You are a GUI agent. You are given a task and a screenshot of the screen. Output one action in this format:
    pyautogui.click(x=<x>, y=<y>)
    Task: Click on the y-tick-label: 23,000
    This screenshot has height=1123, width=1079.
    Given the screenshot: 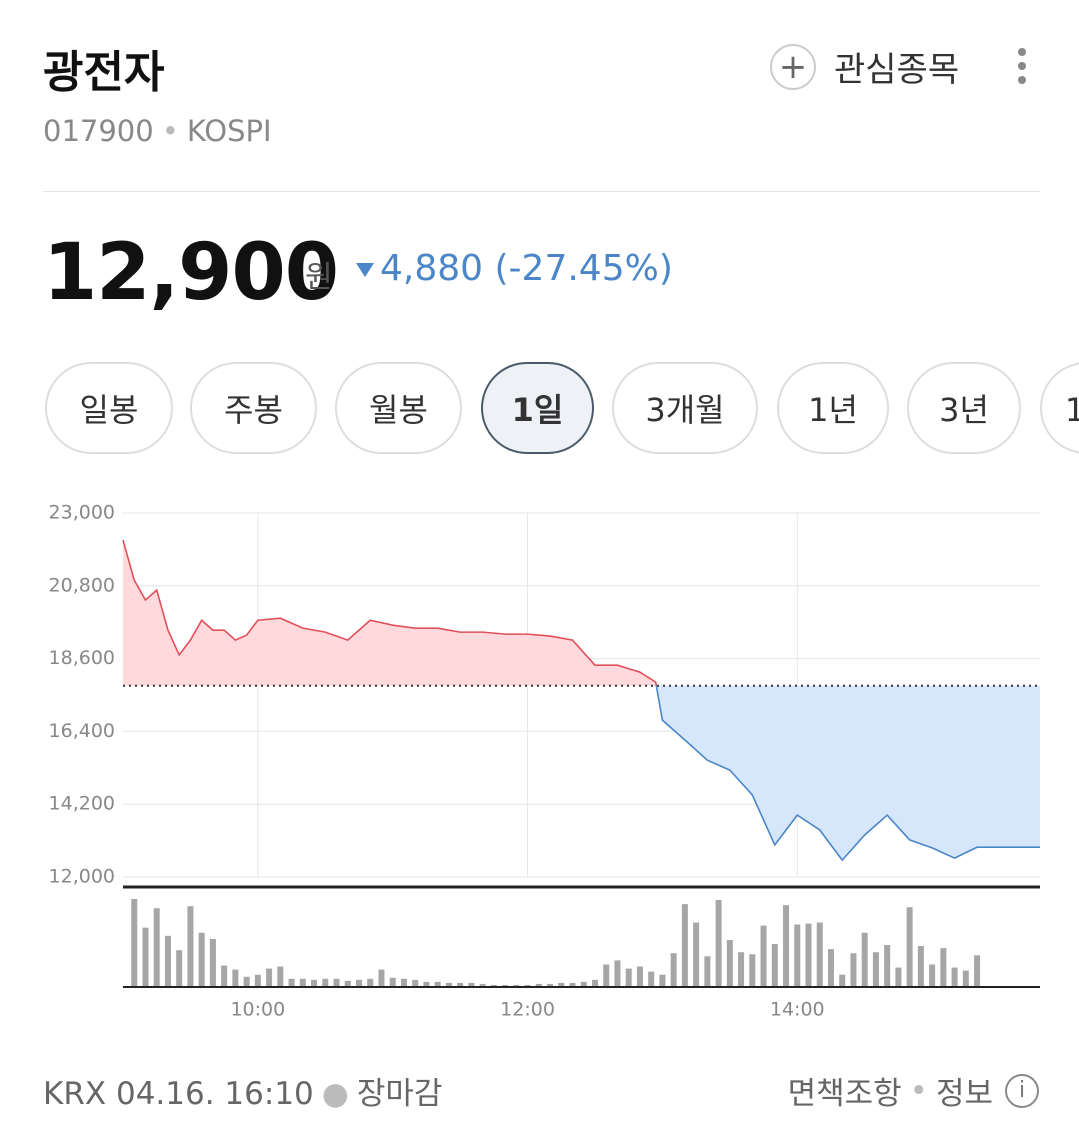 What is the action you would take?
    pyautogui.click(x=82, y=513)
    